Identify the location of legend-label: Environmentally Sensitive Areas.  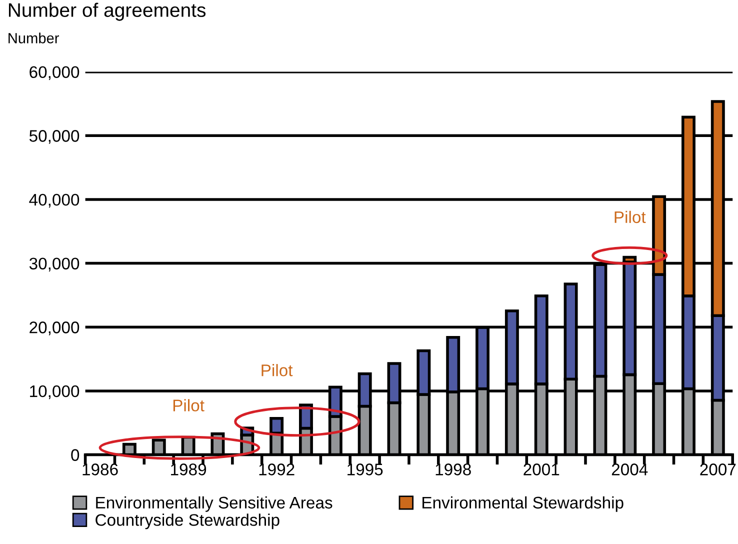
(214, 504).